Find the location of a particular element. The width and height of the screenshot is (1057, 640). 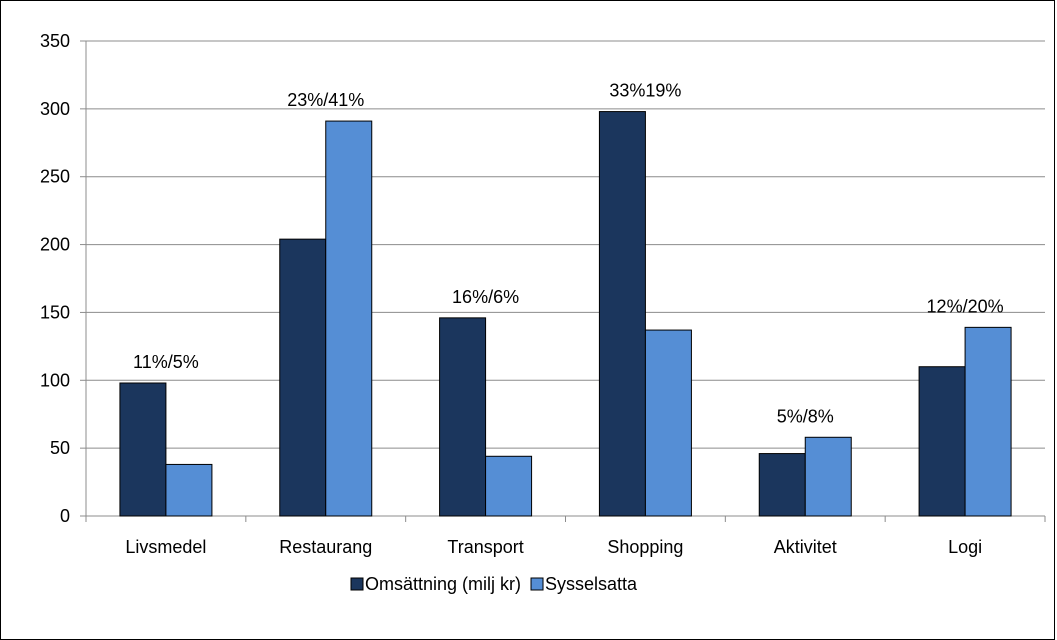

legend-swatch-sysselsatta is located at coordinates (537, 584).